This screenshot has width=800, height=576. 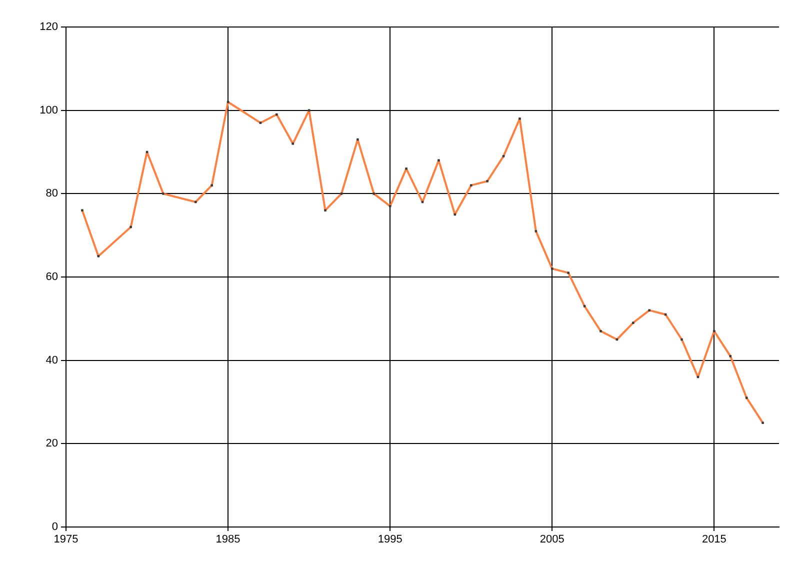 What do you see at coordinates (714, 540) in the screenshot?
I see `x-tick-label: 2015` at bounding box center [714, 540].